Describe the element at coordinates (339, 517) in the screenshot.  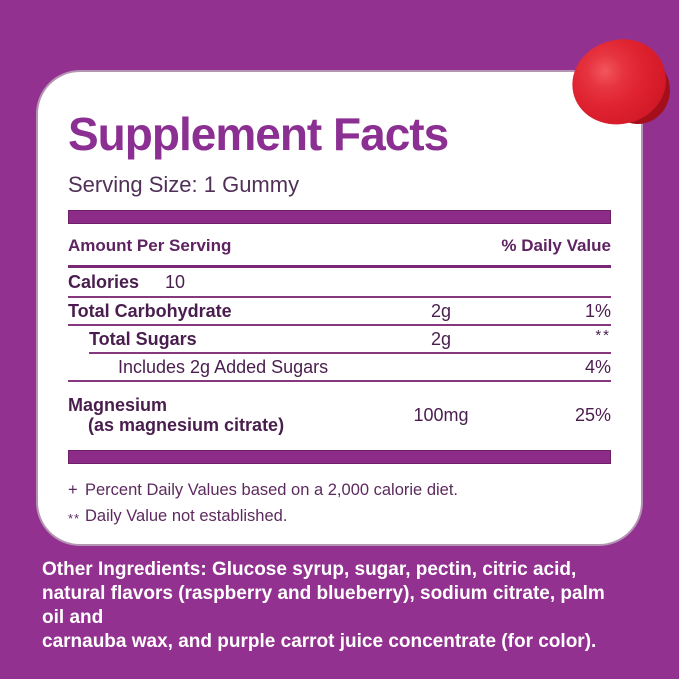
I see `footnote-not-established: ** Daily Value not established.` at that location.